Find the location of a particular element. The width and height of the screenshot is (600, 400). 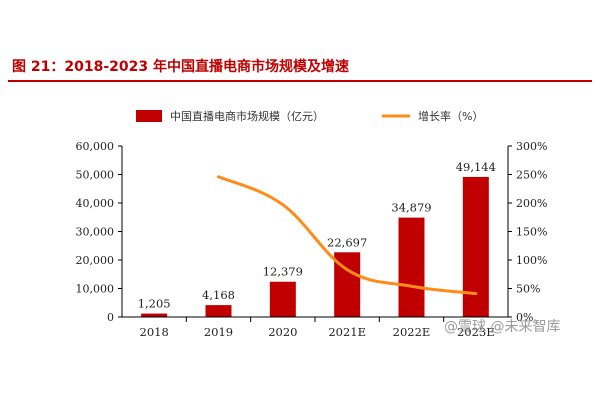

y-left-tick-label: 20,000 is located at coordinates (95, 260).